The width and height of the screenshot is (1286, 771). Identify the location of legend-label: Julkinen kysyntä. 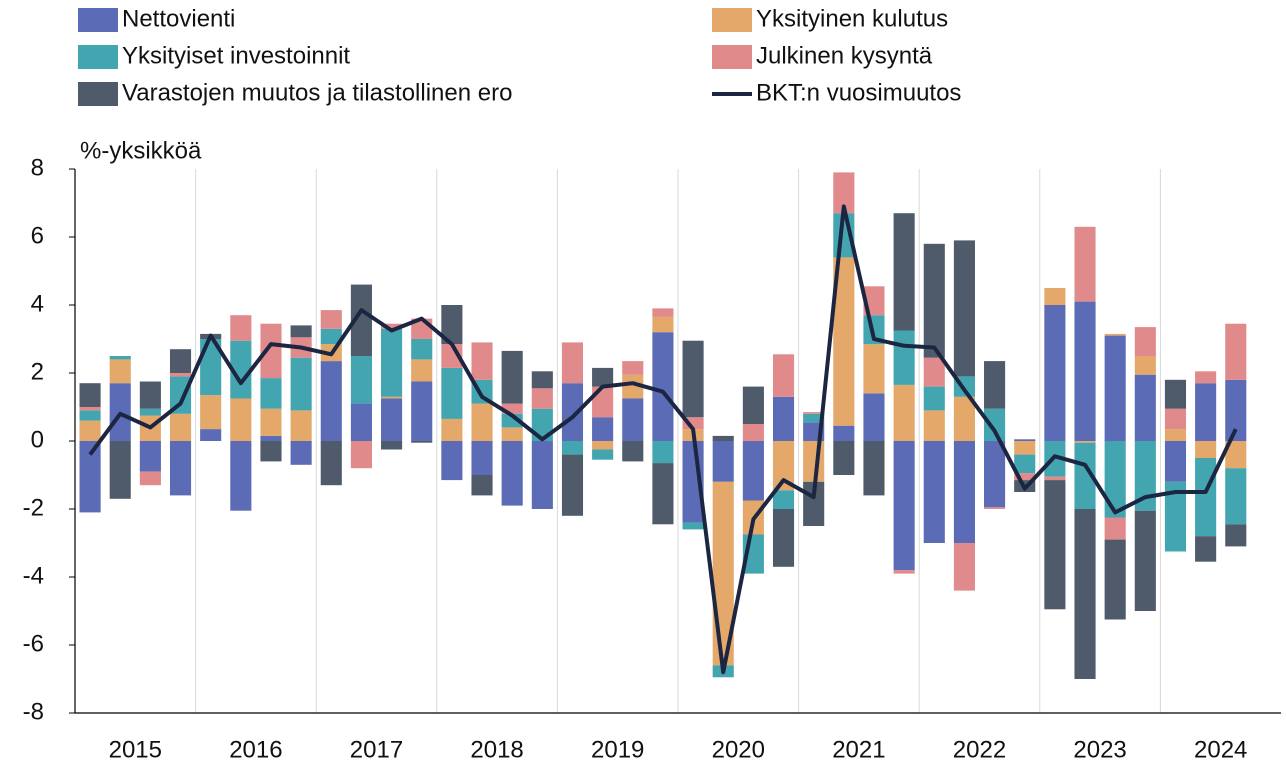
(844, 55).